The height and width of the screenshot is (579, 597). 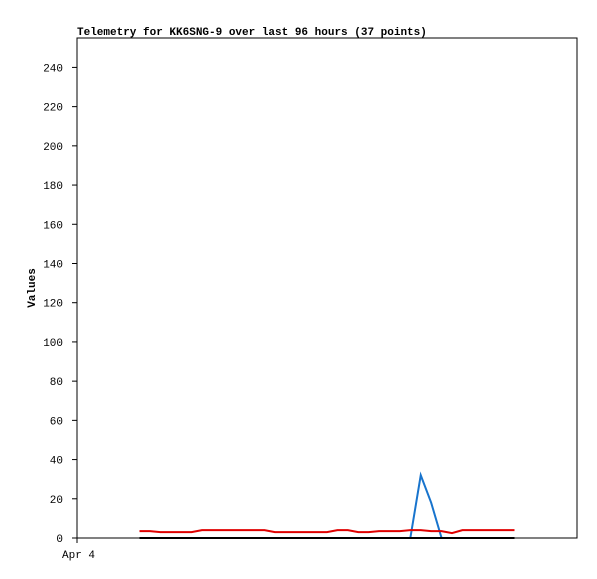 I want to click on y-axis-label: Values, so click(x=33, y=288).